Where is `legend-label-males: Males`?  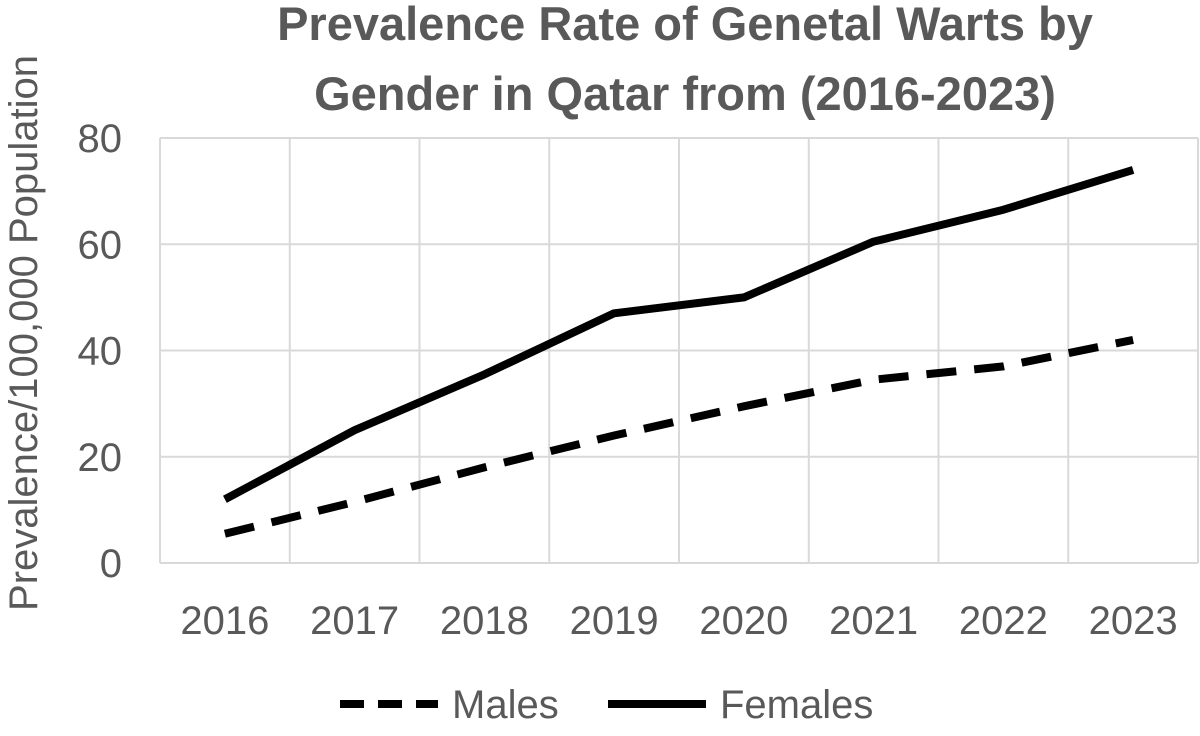
legend-label-males: Males is located at coordinates (505, 705).